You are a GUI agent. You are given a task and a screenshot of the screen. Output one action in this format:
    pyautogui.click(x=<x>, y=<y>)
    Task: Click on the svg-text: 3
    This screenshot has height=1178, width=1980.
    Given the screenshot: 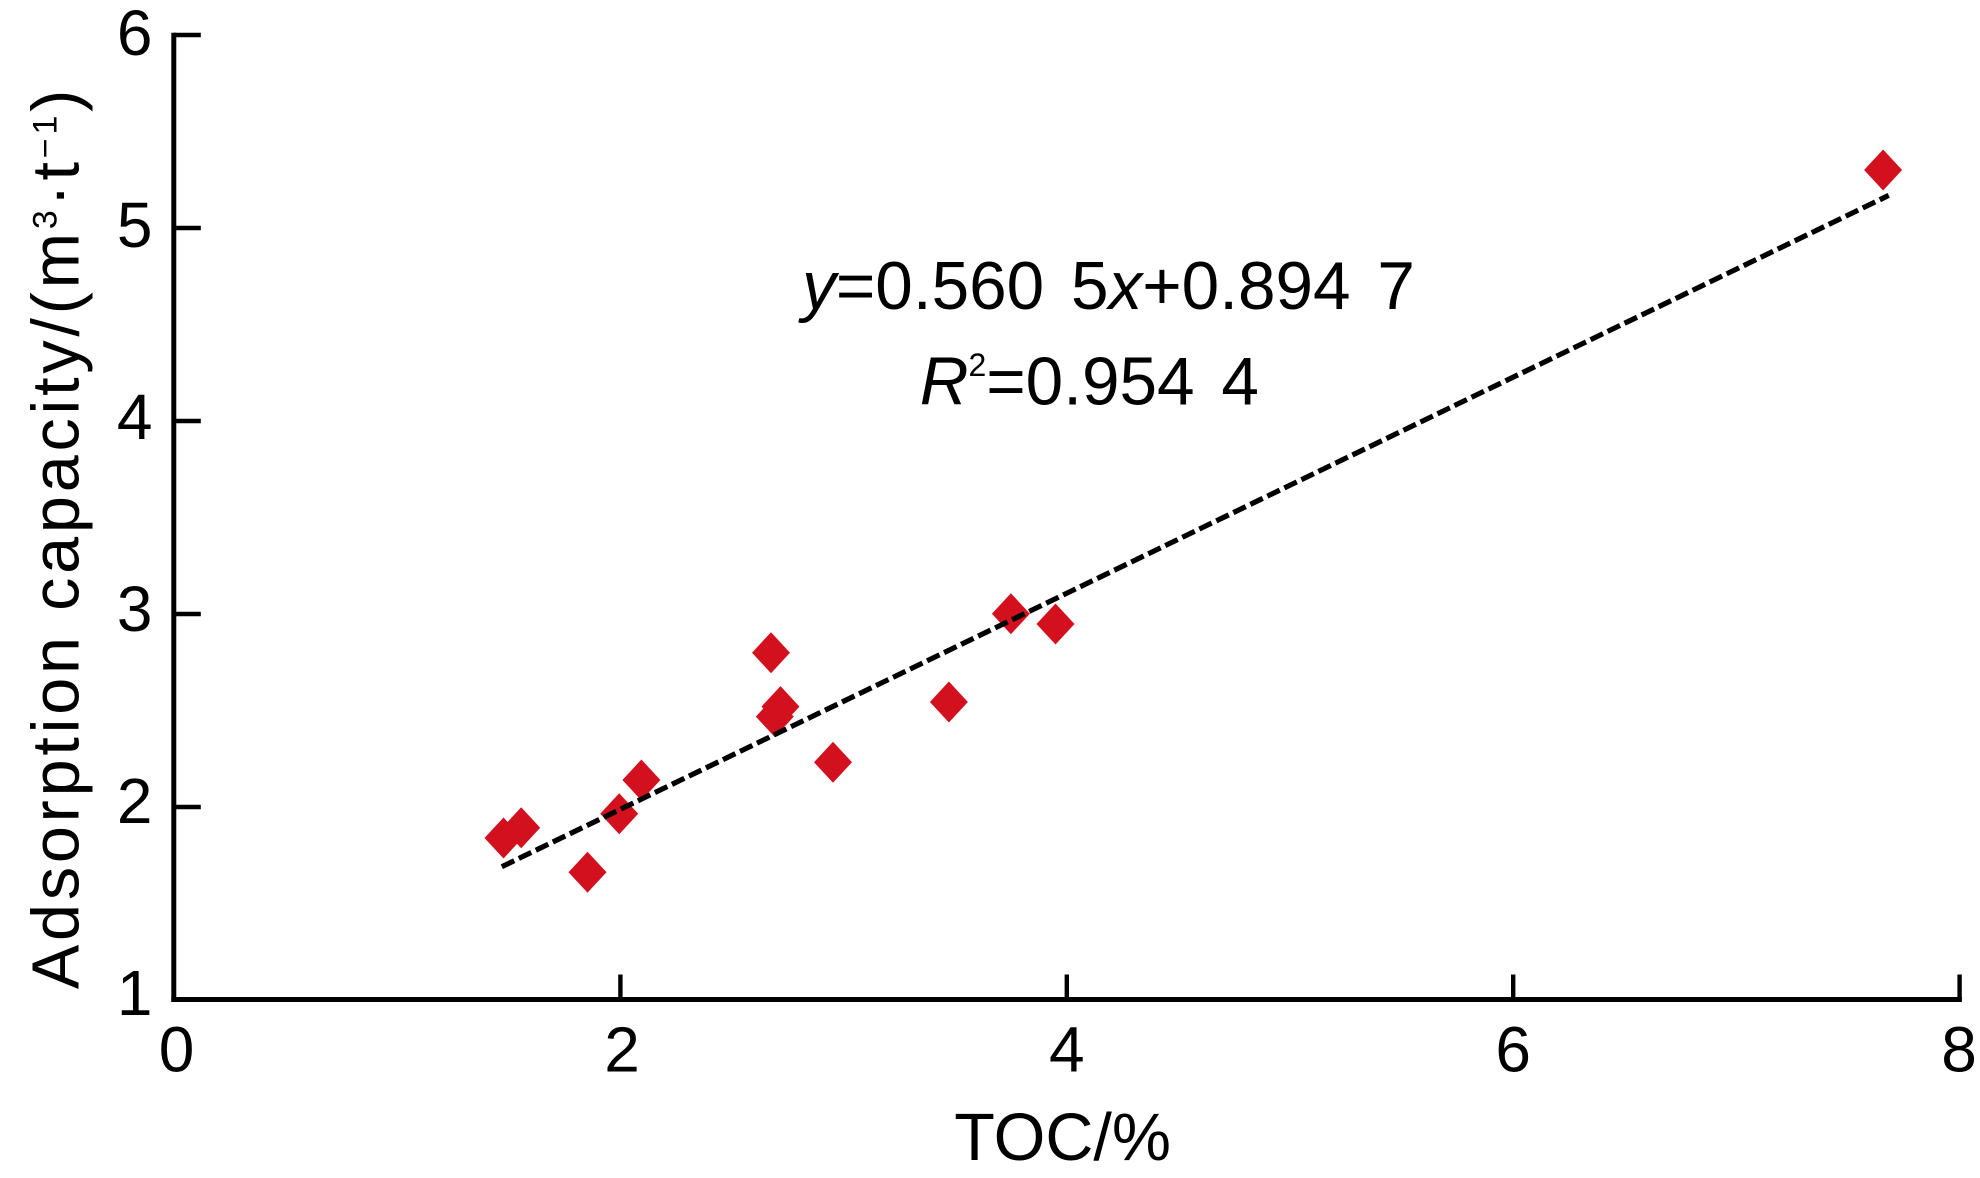 What is the action you would take?
    pyautogui.click(x=135, y=609)
    